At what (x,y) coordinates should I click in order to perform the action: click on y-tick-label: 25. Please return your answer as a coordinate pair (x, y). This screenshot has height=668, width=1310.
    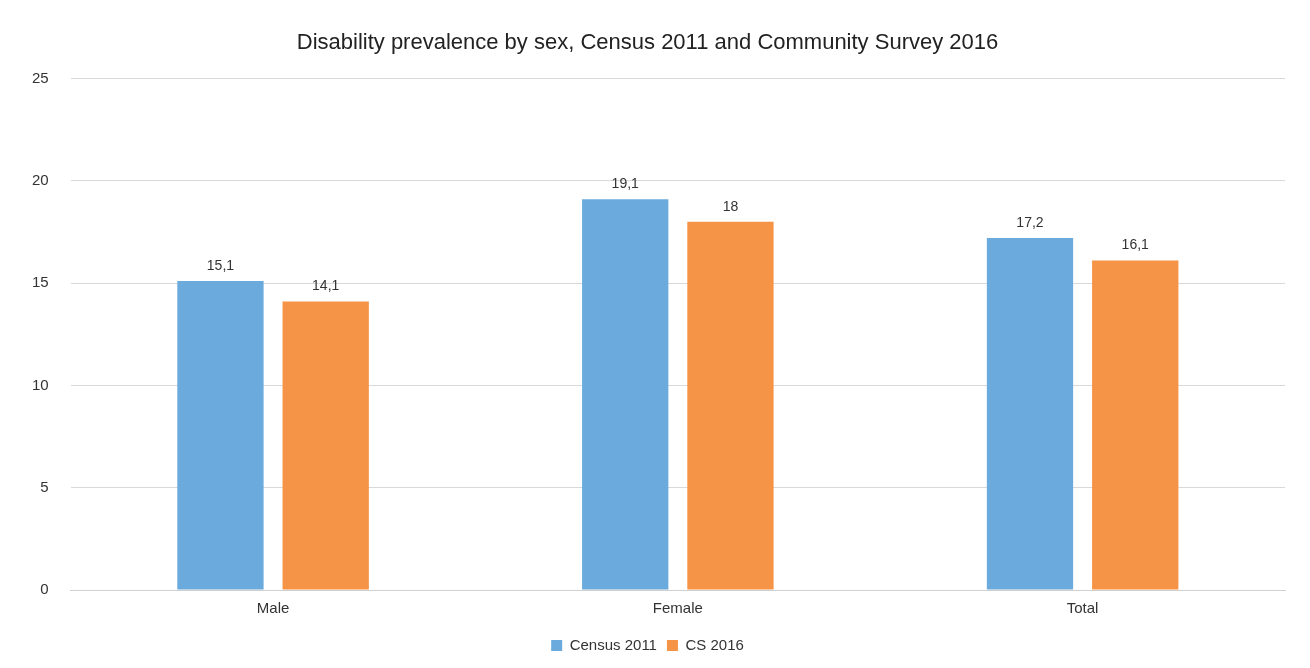
    Looking at the image, I should click on (40, 77).